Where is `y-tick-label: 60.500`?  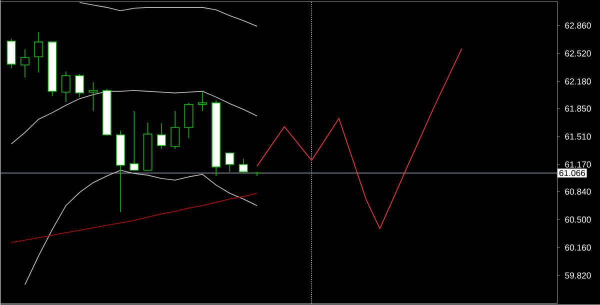
y-tick-label: 60.500 is located at coordinates (578, 219).